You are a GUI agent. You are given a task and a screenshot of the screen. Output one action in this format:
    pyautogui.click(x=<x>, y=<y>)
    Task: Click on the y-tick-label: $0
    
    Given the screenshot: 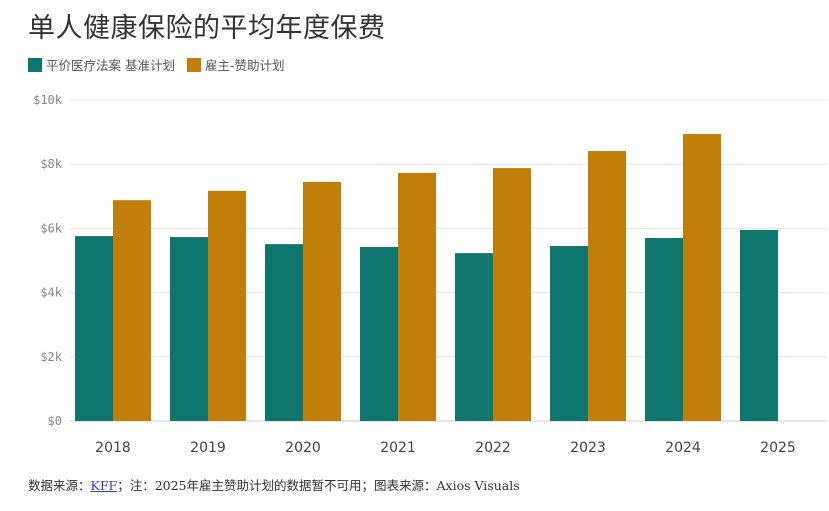 What is the action you would take?
    pyautogui.click(x=55, y=421)
    